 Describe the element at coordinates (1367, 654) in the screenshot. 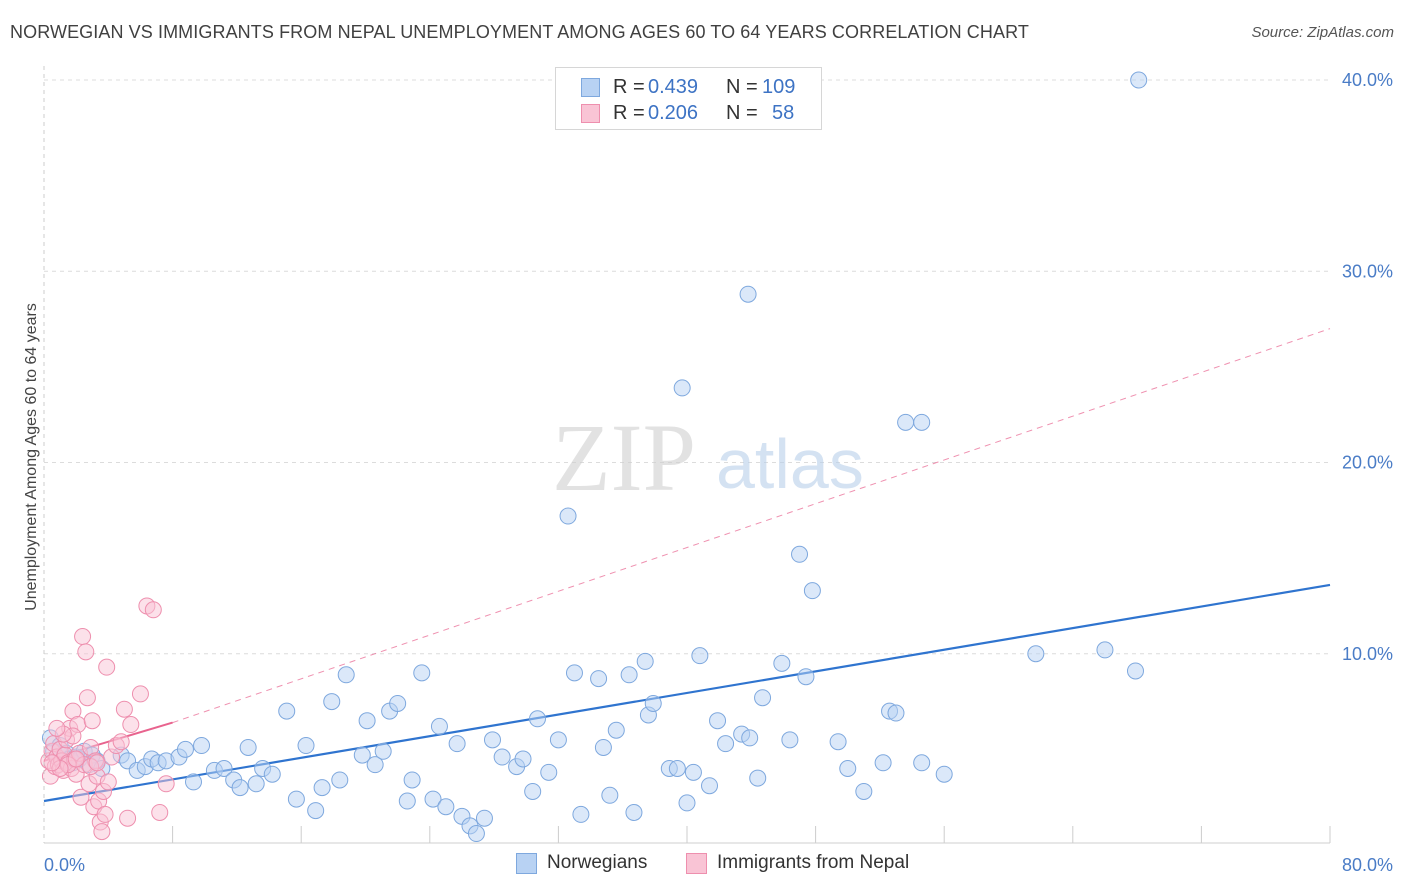

I see `y-tick-label: 10.0%` at that location.